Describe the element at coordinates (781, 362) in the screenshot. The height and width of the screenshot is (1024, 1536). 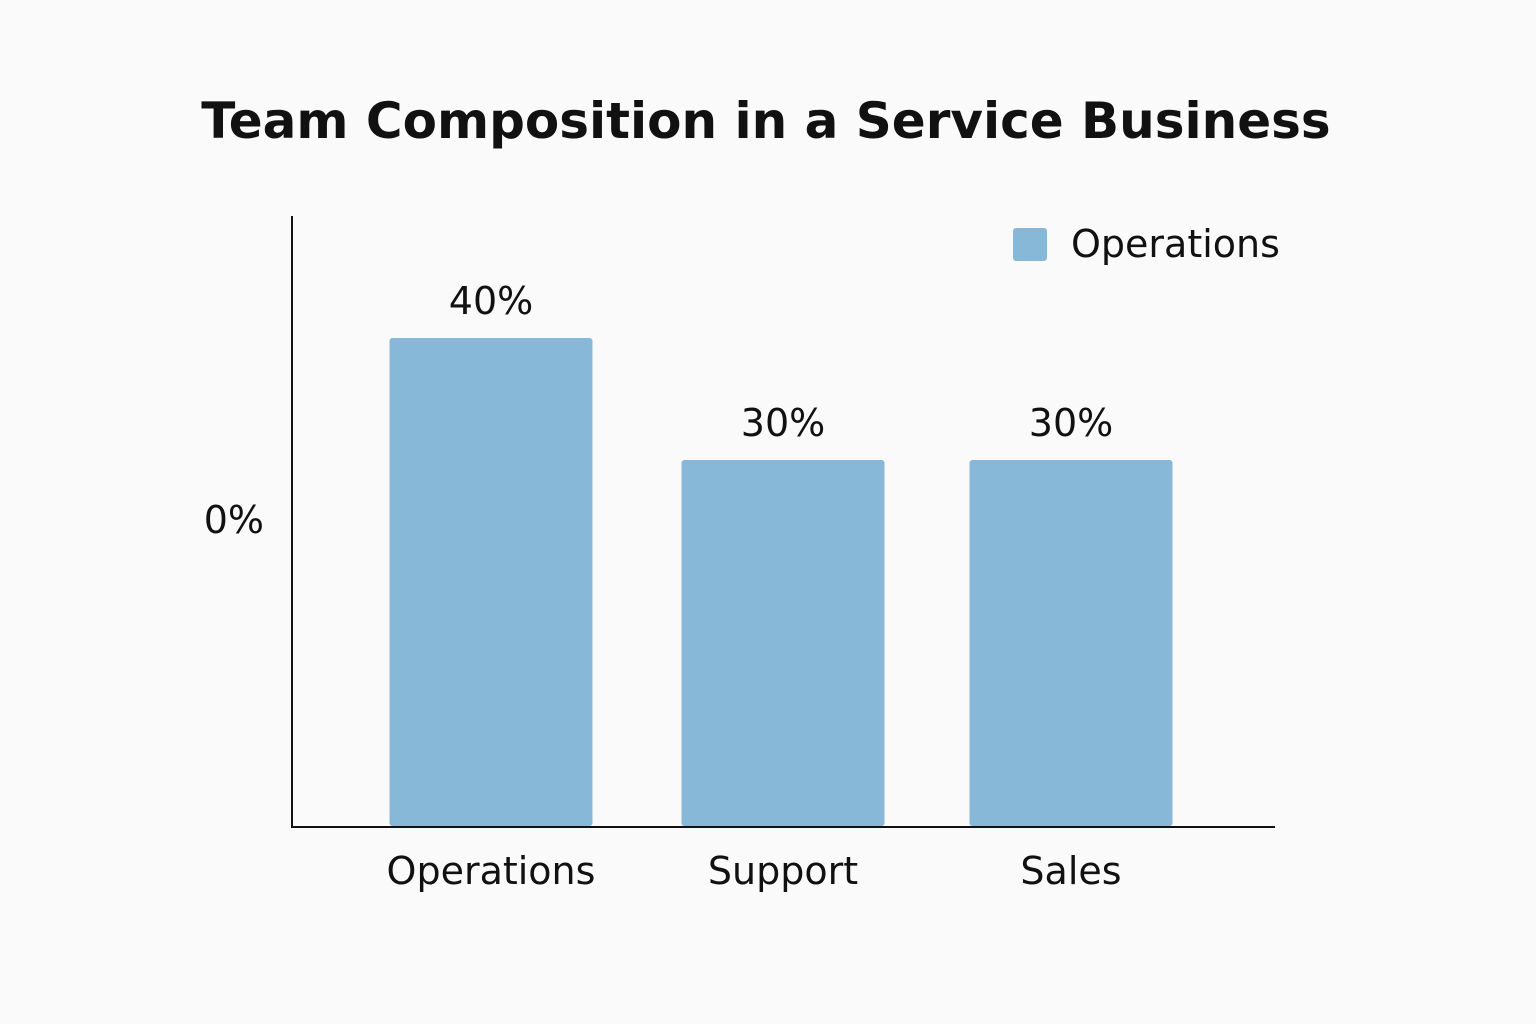
I see `value-labels: 40% 30% 30%` at that location.